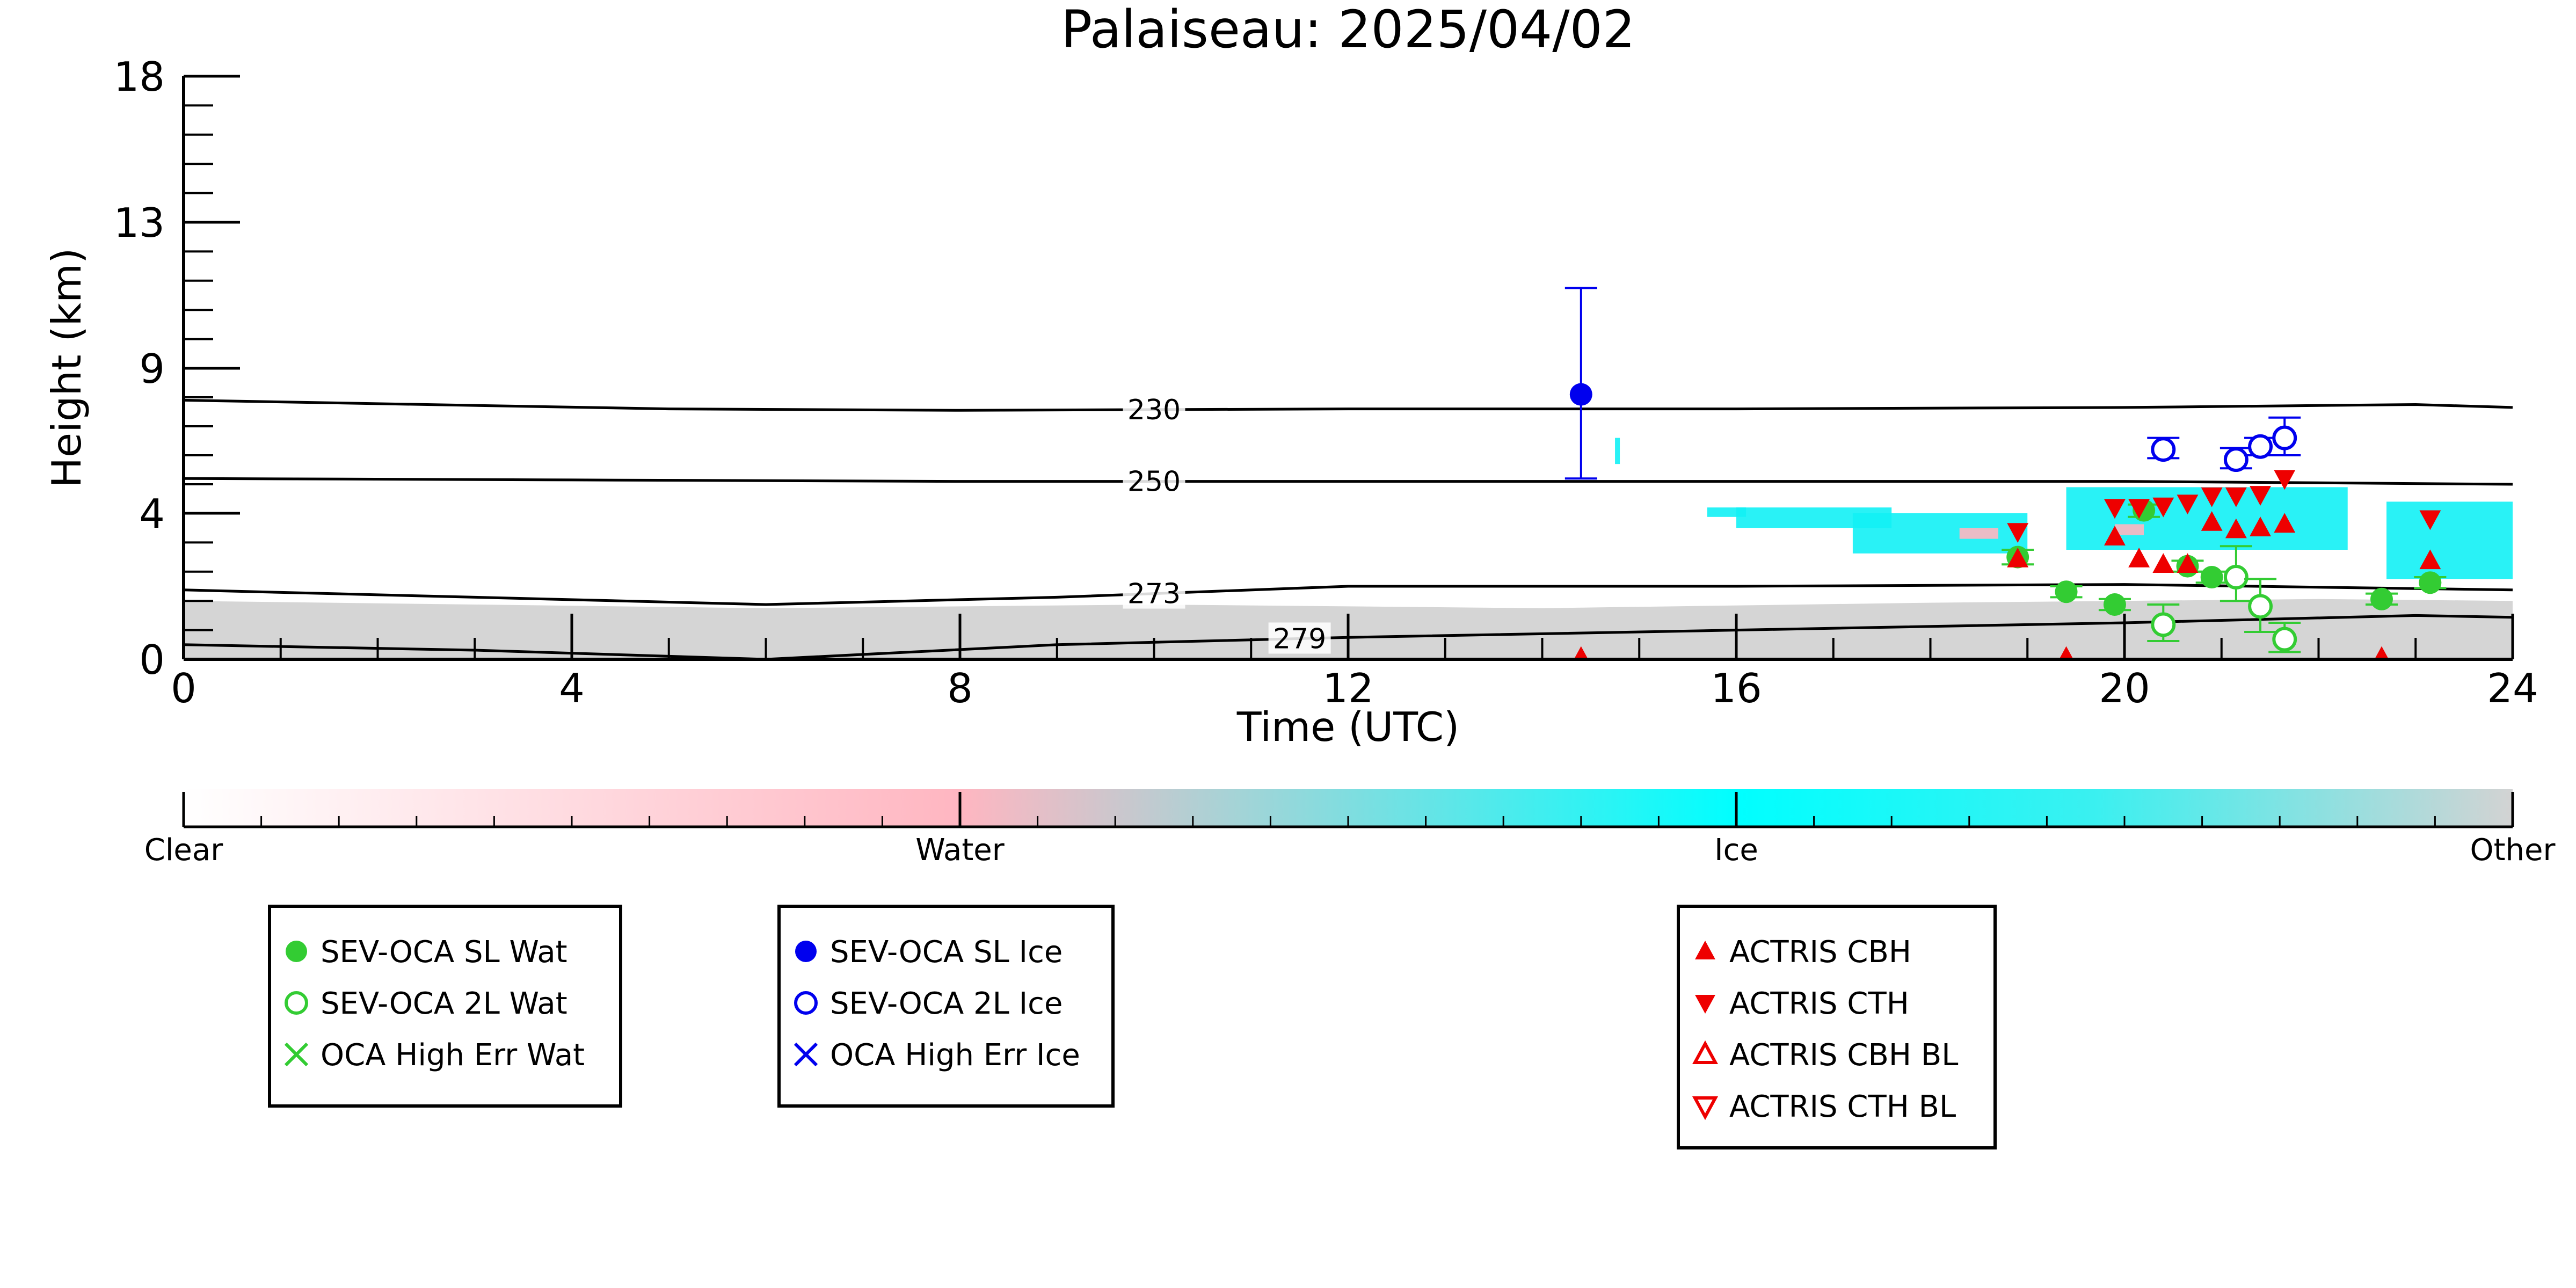 This screenshot has height=1288, width=2576. I want to click on series-actris-cbh, so click(2007, 585).